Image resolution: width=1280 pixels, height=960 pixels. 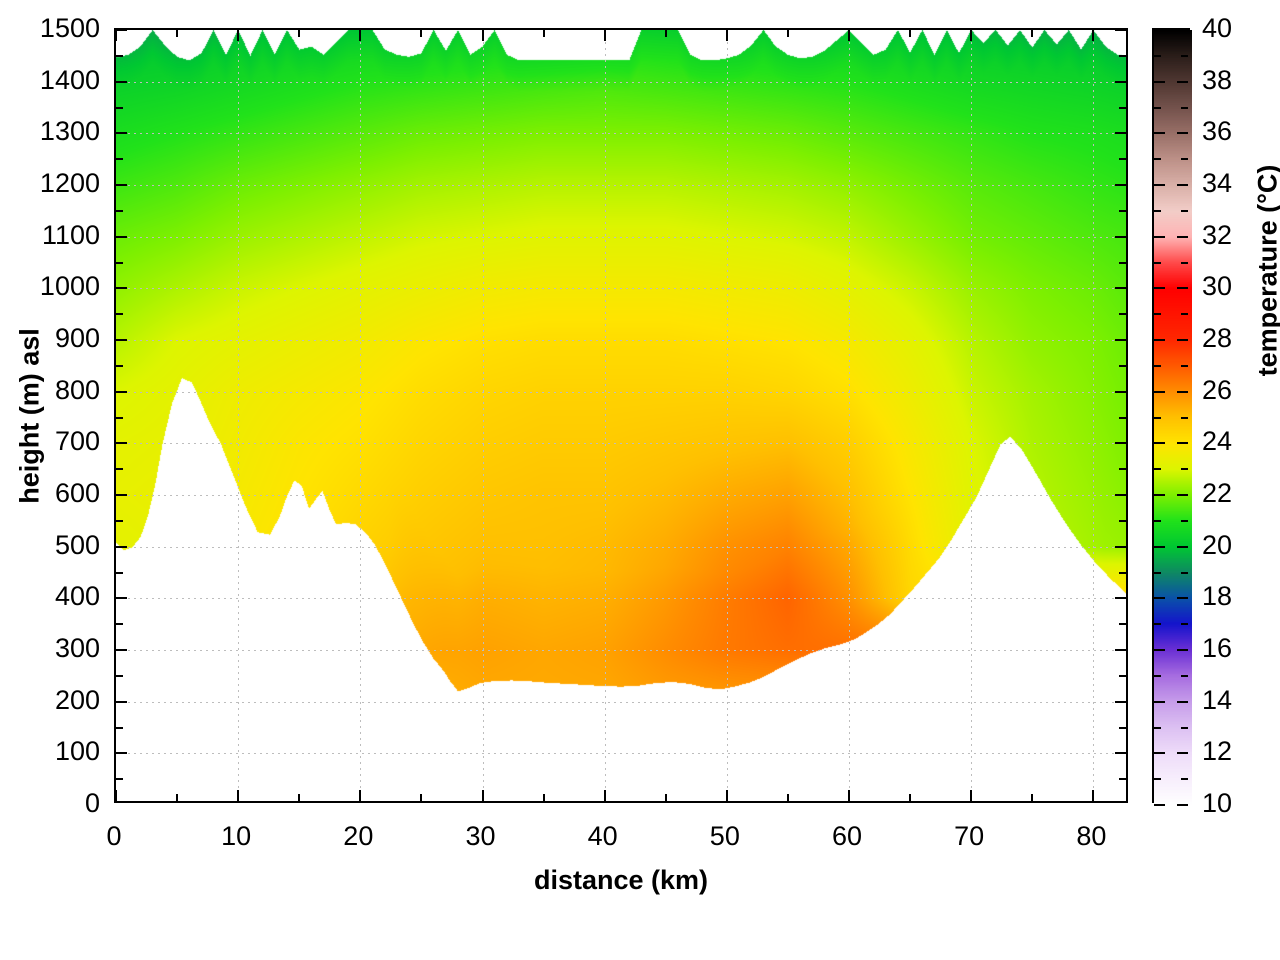 I want to click on y-tick-label: 900, so click(x=77, y=338).